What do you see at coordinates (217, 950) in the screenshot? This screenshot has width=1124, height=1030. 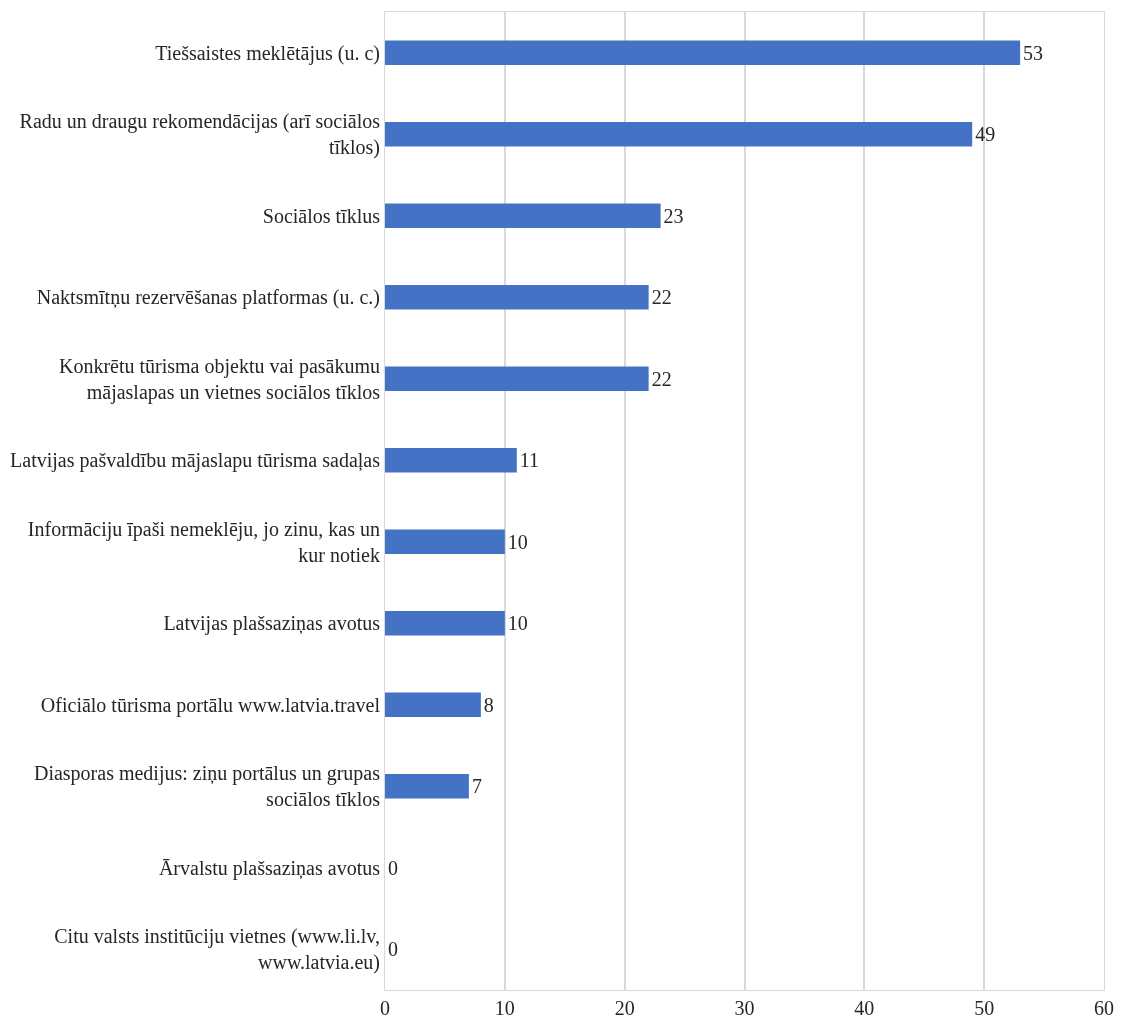 I see `y-tick-label: Citu valsts institūciju vietnes (www.li.lv, www.latvia.eu)` at bounding box center [217, 950].